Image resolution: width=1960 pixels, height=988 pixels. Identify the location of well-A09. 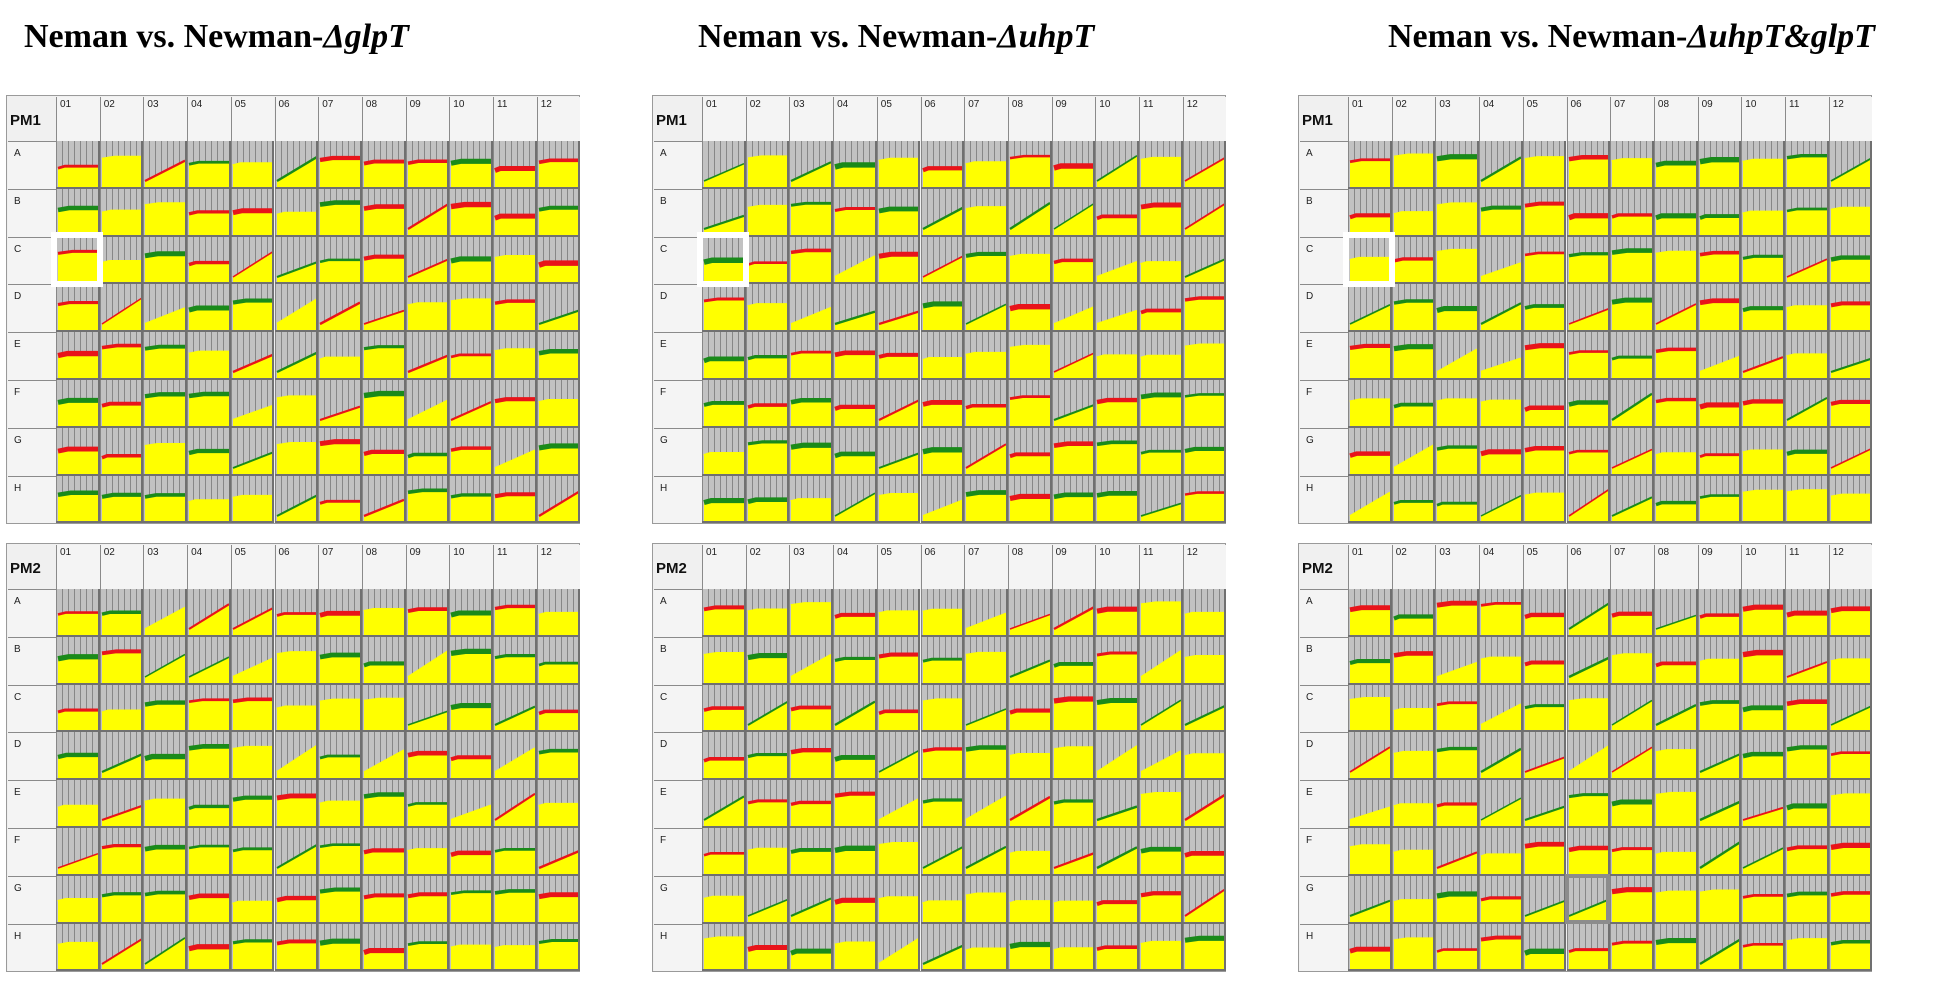
(427, 613).